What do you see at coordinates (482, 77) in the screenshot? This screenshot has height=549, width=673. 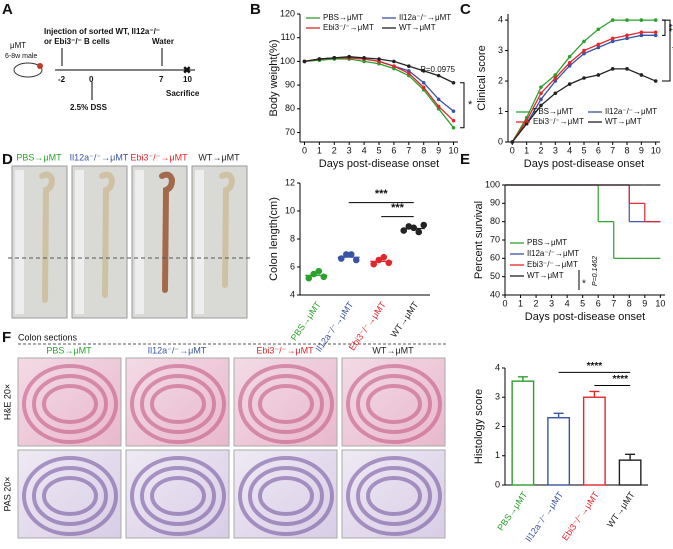 I see `y-axis-label: Clinical score` at bounding box center [482, 77].